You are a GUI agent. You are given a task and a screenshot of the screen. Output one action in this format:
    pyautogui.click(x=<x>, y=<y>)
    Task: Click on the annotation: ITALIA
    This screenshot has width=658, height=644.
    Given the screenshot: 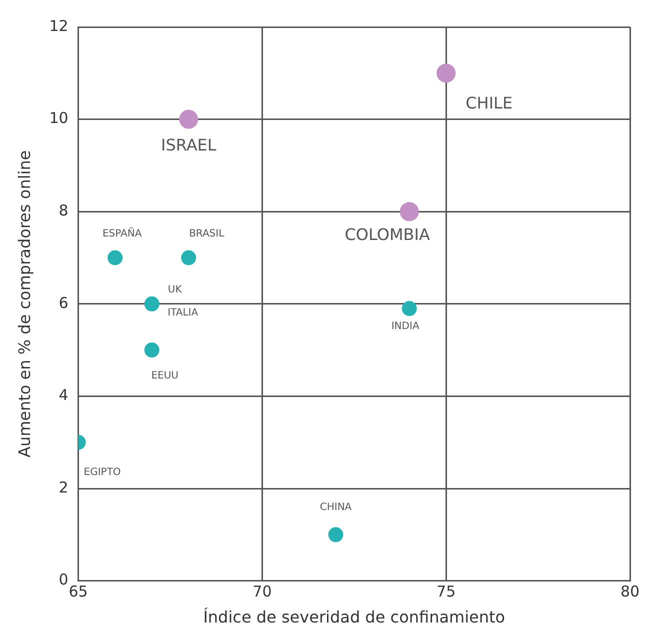 What is the action you would take?
    pyautogui.click(x=183, y=312)
    